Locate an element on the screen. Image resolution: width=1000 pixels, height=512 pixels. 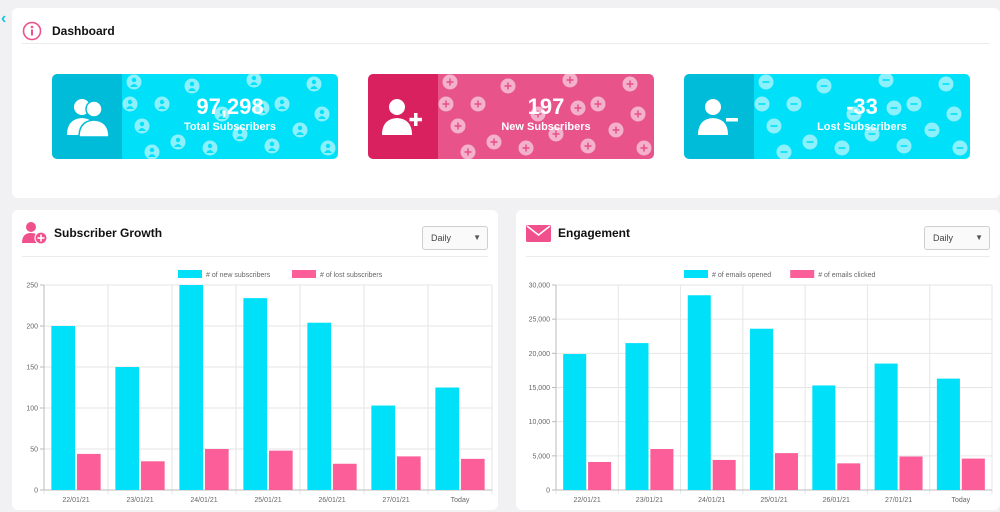
x-tick-label: 27/01/21 is located at coordinates (395, 500).